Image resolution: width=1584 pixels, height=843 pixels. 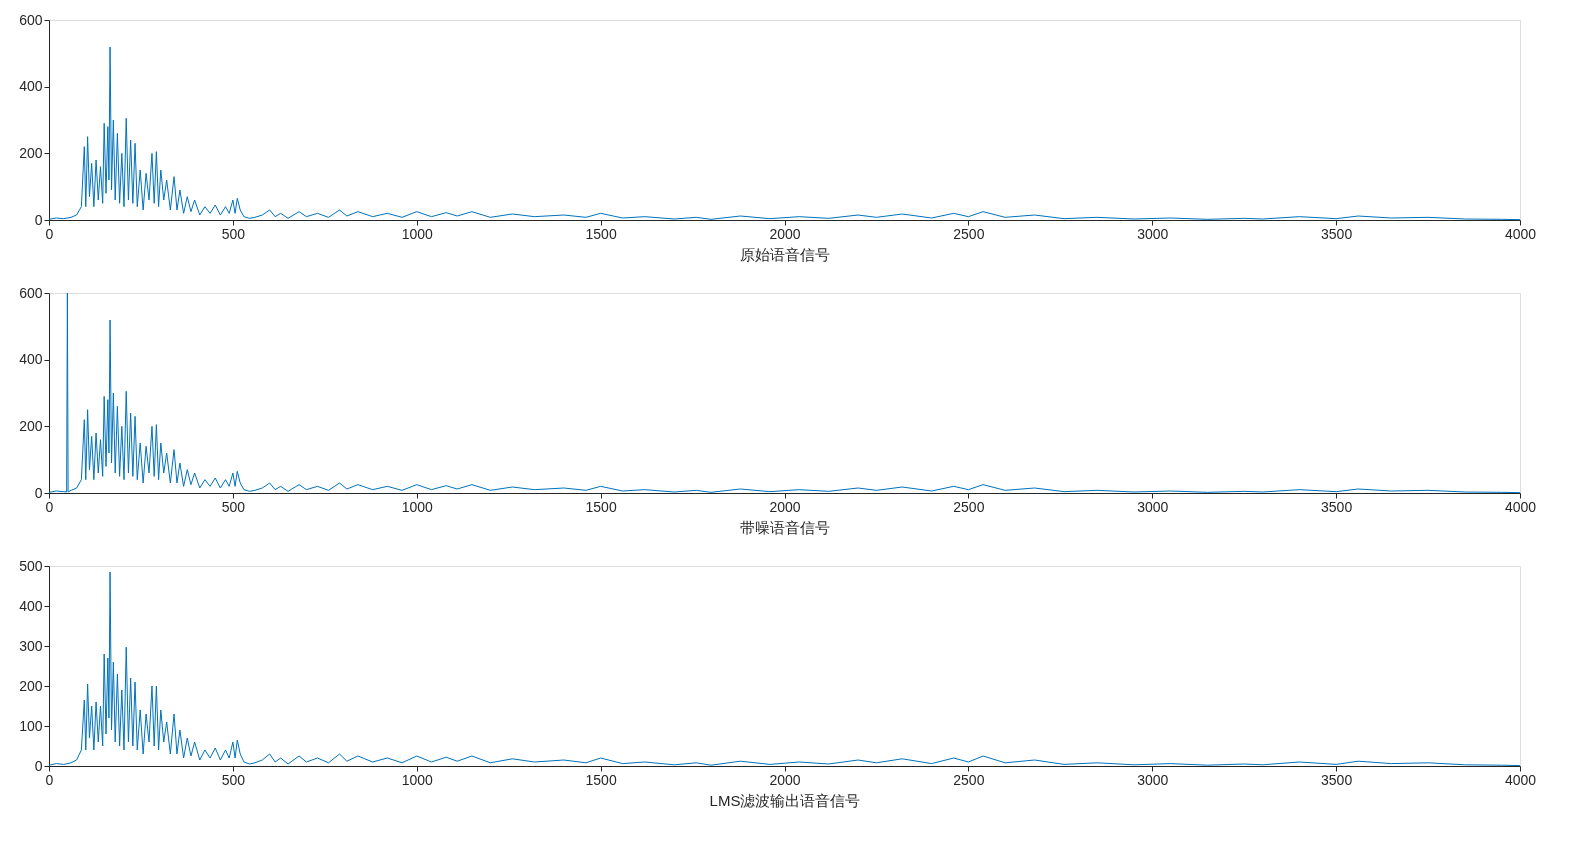 What do you see at coordinates (785, 254) in the screenshot?
I see `x-axis-title: 原始语音信号` at bounding box center [785, 254].